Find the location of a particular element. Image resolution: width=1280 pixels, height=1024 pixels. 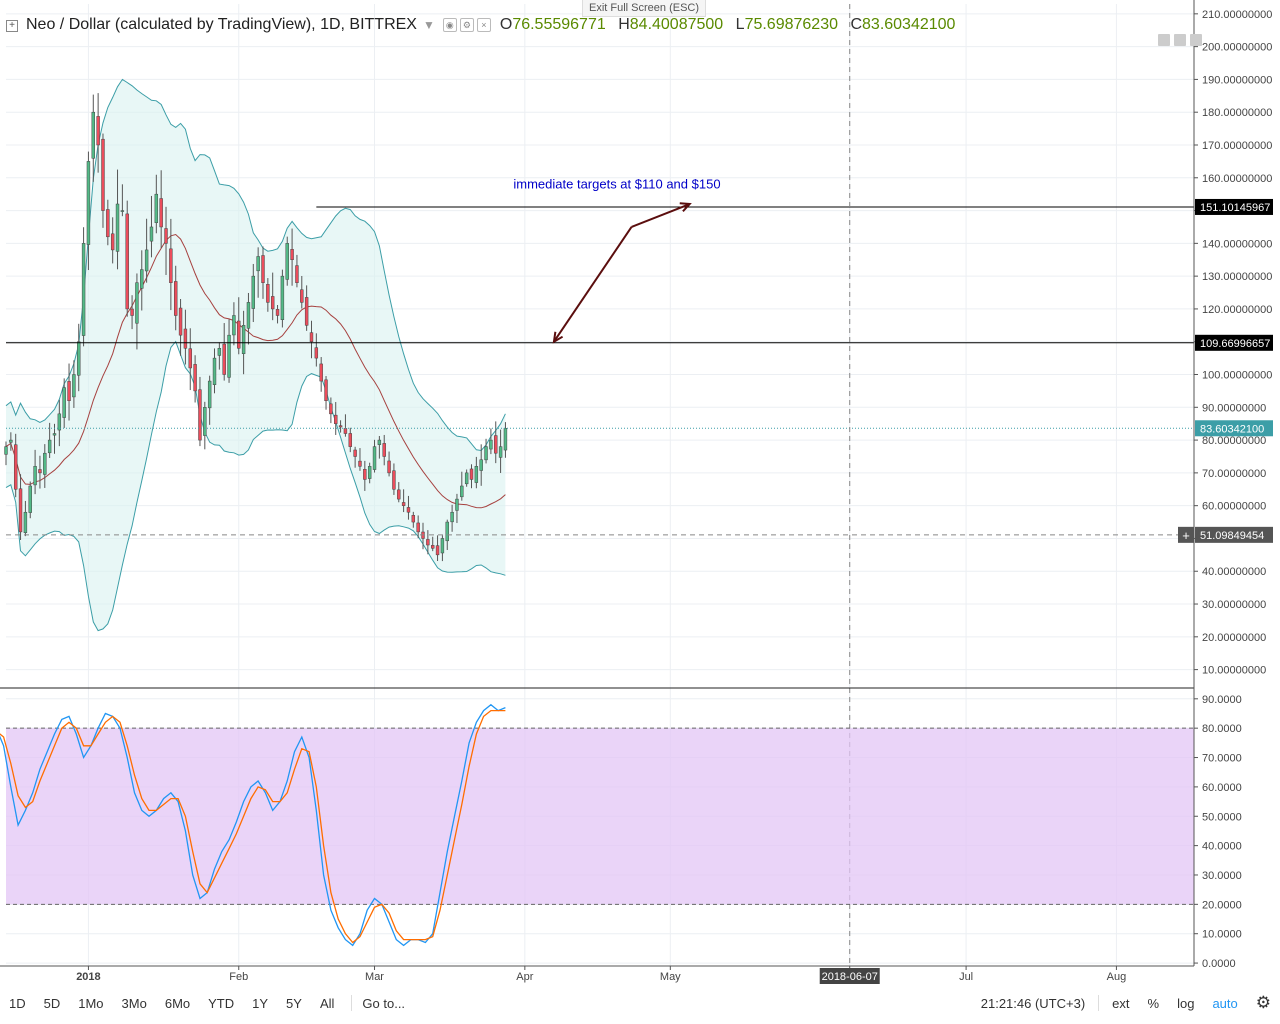

low-value: 75.69876230 is located at coordinates (791, 24).